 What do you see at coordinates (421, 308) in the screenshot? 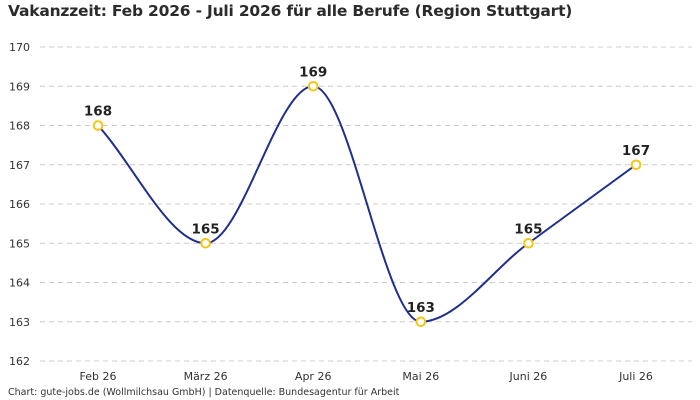
I see `data-label: 163` at bounding box center [421, 308].